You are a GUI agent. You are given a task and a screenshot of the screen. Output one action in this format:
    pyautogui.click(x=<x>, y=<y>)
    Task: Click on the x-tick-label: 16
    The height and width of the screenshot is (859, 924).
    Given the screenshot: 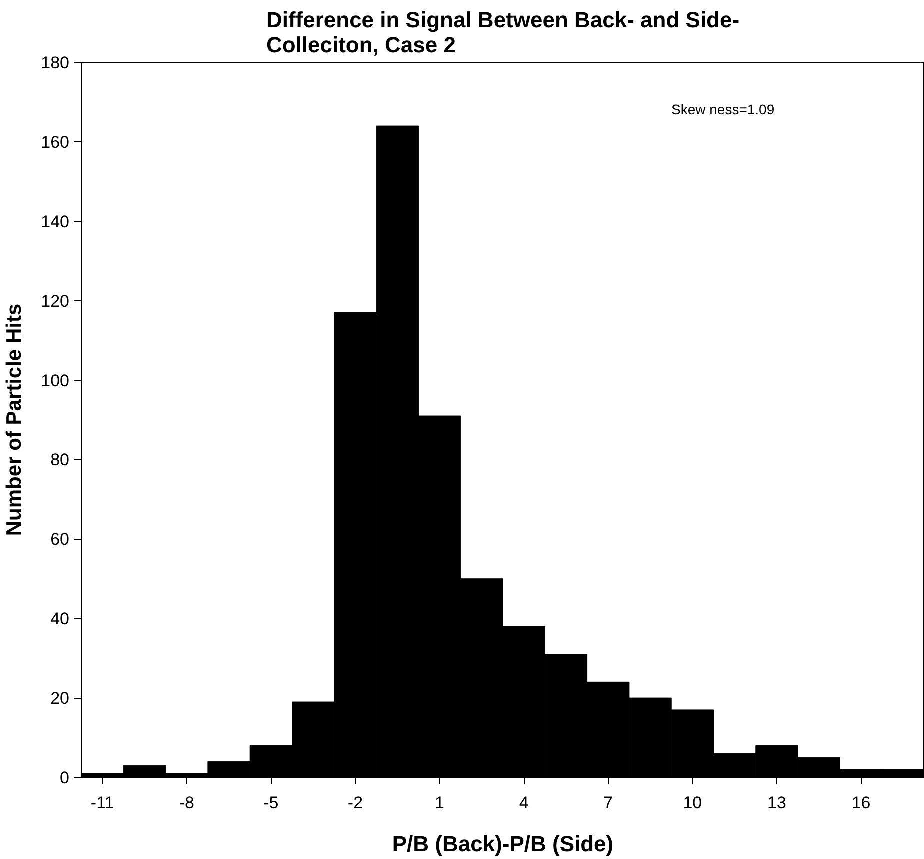 What is the action you would take?
    pyautogui.click(x=861, y=803)
    